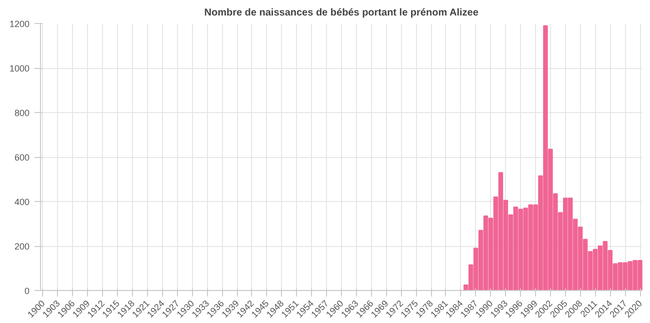 Image resolution: width=650 pixels, height=323 pixels. What do you see at coordinates (27, 291) in the screenshot?
I see `y-tick-label: 0` at bounding box center [27, 291].